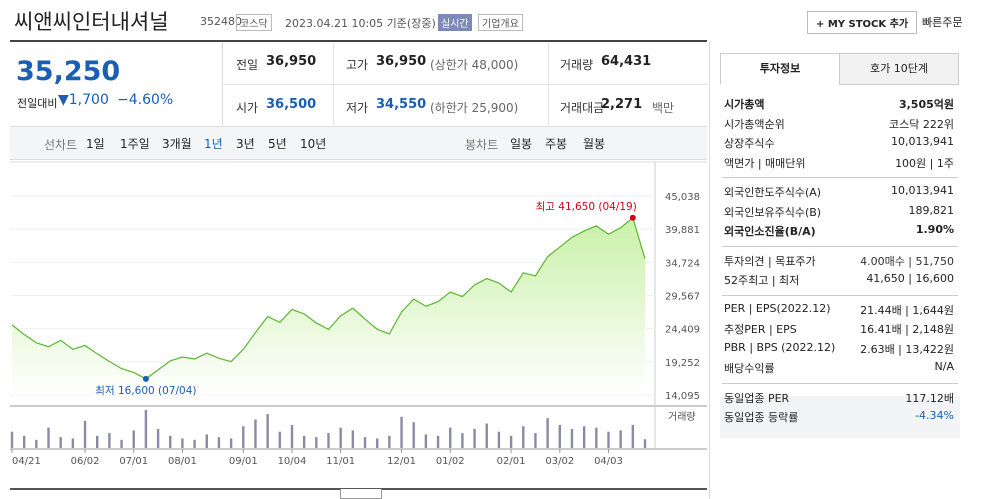  Describe the element at coordinates (942, 22) in the screenshot. I see `quick-order: 빠른주문` at that location.